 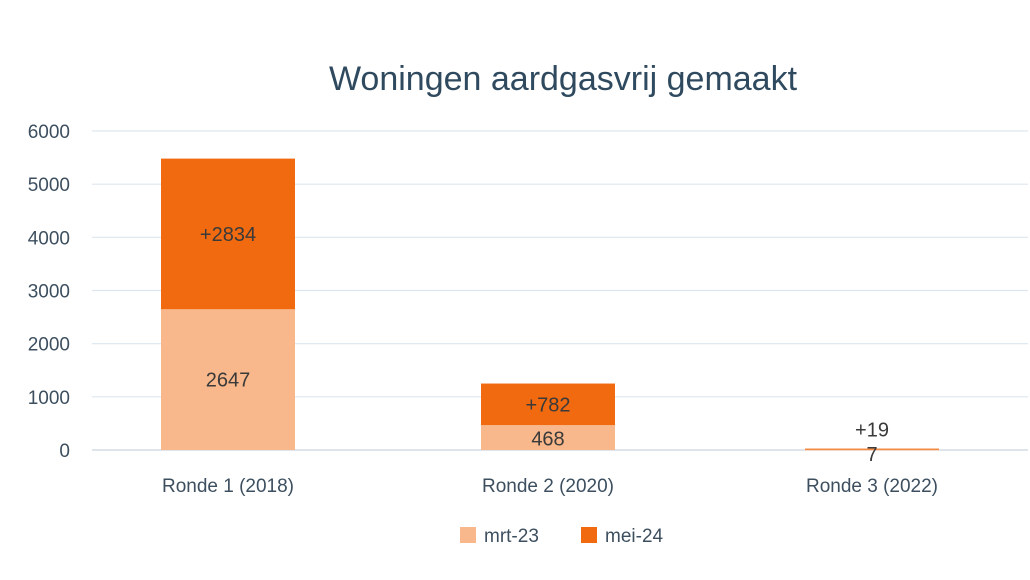 What do you see at coordinates (64, 451) in the screenshot?
I see `y-tick-label: 0` at bounding box center [64, 451].